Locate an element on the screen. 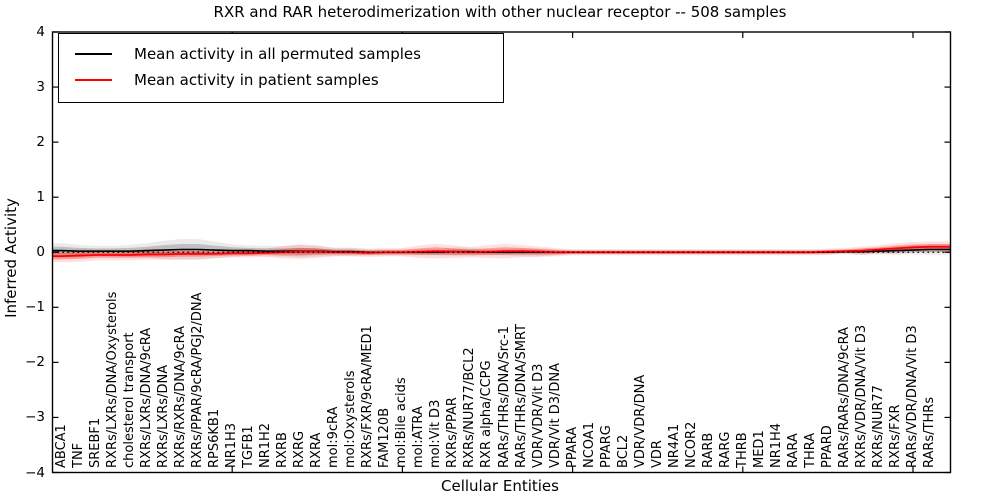 The width and height of the screenshot is (1000, 500). x-tick-label: RARs/THRs/DNA/Src-1 is located at coordinates (504, 397).